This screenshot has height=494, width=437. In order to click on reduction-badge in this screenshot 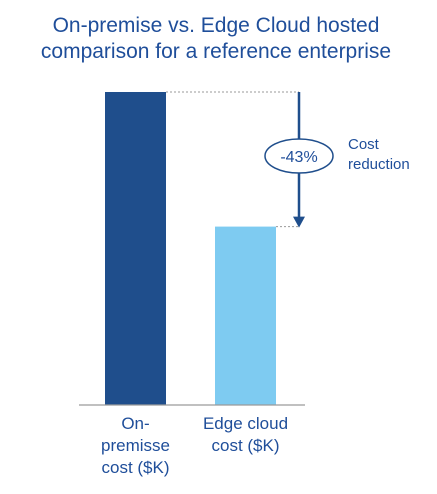, I will do `click(299, 156)`.